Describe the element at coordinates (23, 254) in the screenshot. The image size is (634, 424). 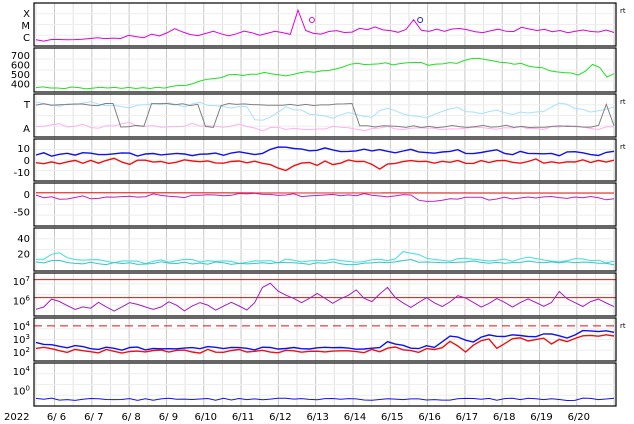
I see `y-tick-label: 20` at that location.